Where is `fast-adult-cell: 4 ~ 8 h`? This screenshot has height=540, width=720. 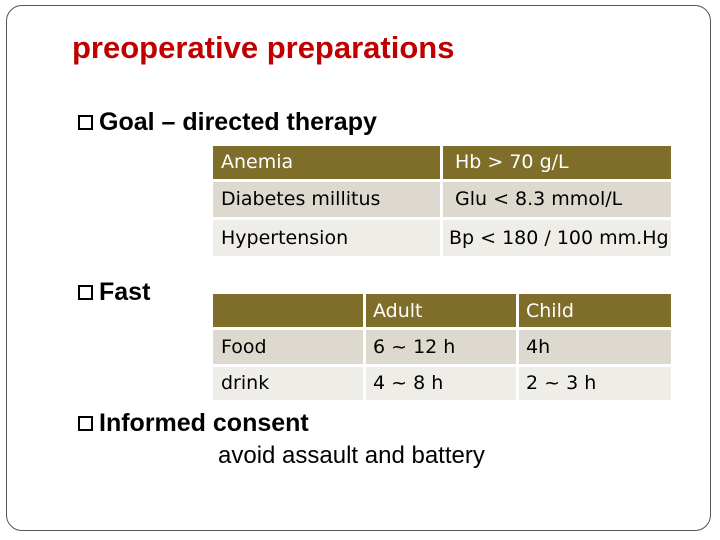 fast-adult-cell: 4 ~ 8 h is located at coordinates (408, 383).